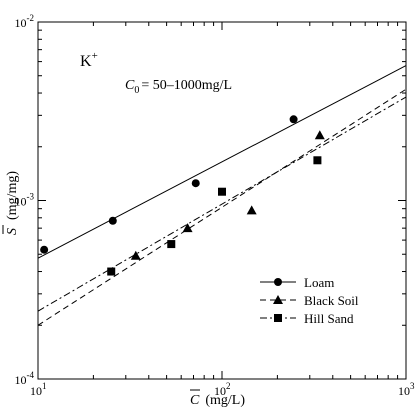  I want to click on y-axis-unit: (mg/mg), so click(12, 195).